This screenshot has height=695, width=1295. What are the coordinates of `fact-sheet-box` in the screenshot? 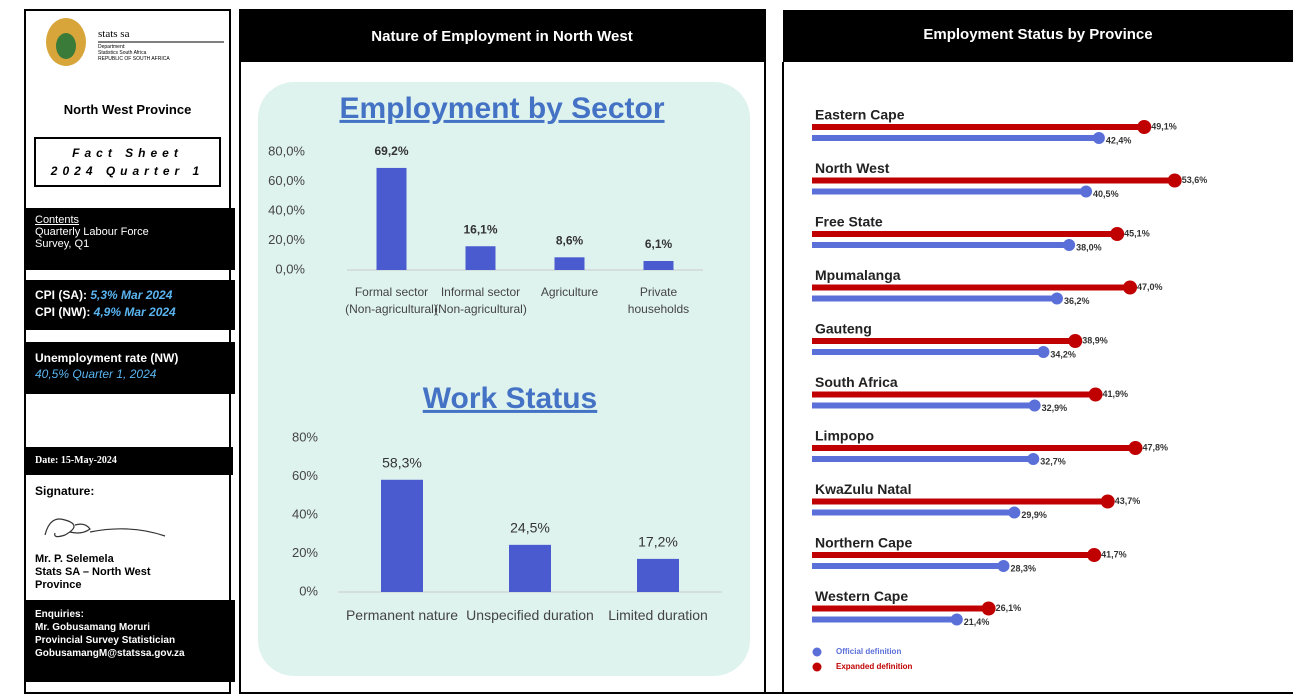 It's located at (127, 162).